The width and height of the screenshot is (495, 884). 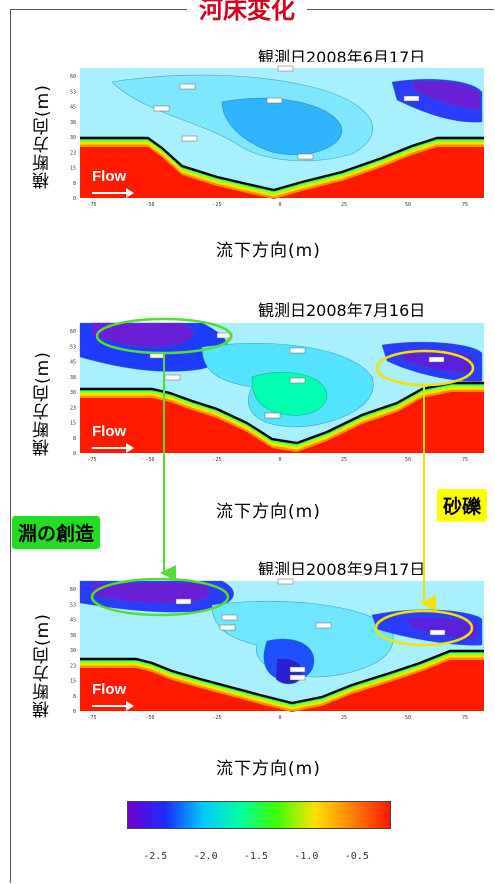 I want to click on panel2-date: 観測日2008年7月16日, so click(x=342, y=310).